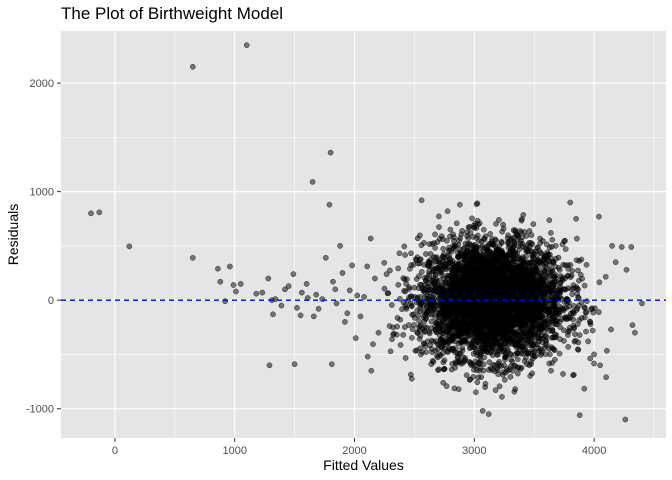 Image resolution: width=672 pixels, height=480 pixels. I want to click on x-axis-ticks: 0 1000 2000 3000 4000, so click(359, 447).